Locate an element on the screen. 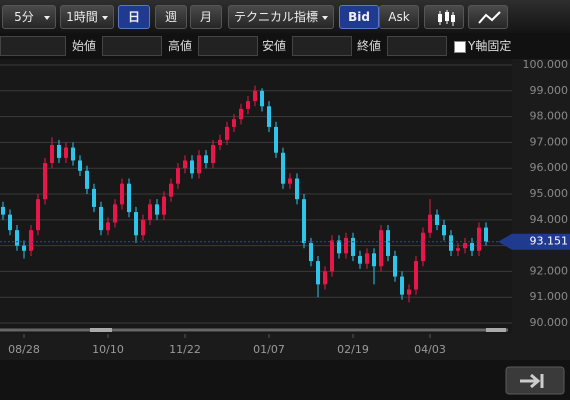 This screenshot has width=570, height=400. last-price-marker is located at coordinates (534, 241).